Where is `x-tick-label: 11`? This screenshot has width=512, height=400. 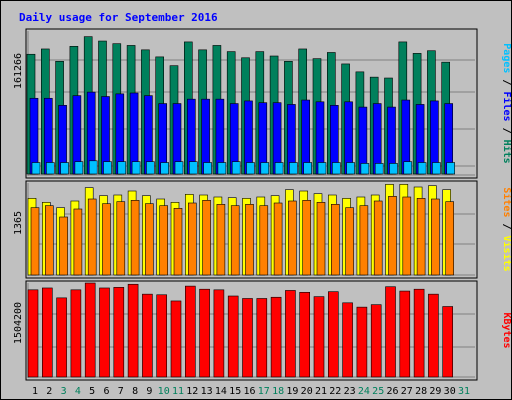 x-tick-label: 11 is located at coordinates (178, 391).